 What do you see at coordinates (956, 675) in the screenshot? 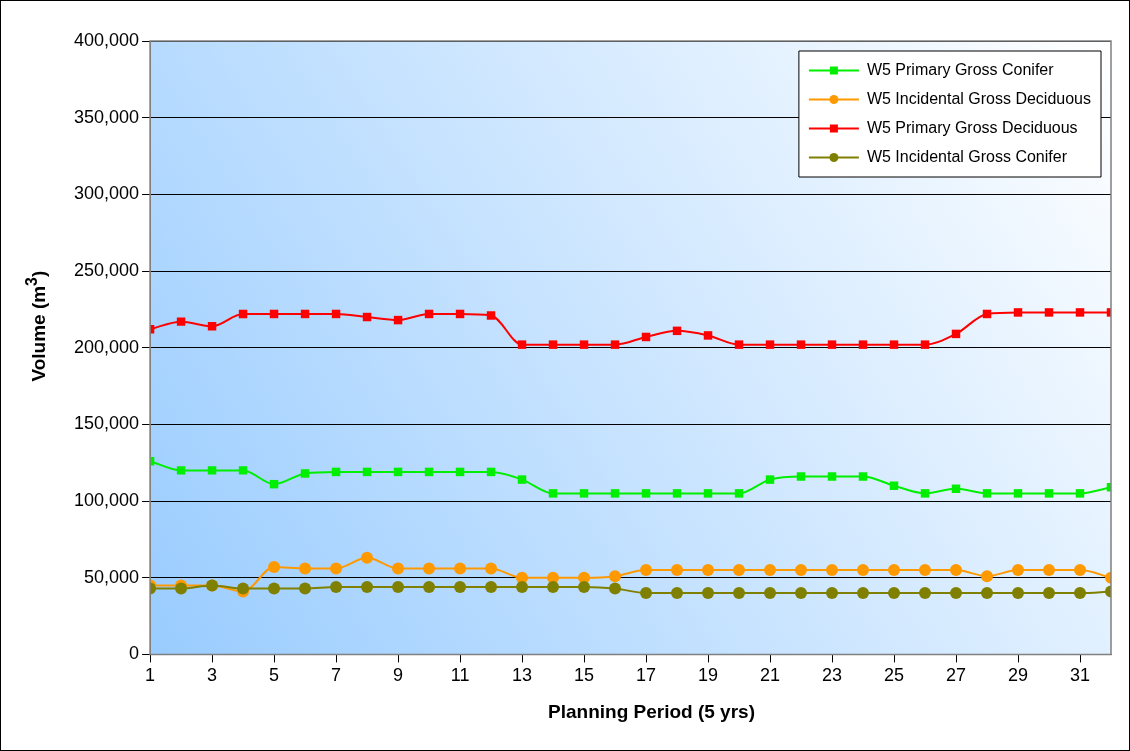
I see `x-tick-label: 27` at bounding box center [956, 675].